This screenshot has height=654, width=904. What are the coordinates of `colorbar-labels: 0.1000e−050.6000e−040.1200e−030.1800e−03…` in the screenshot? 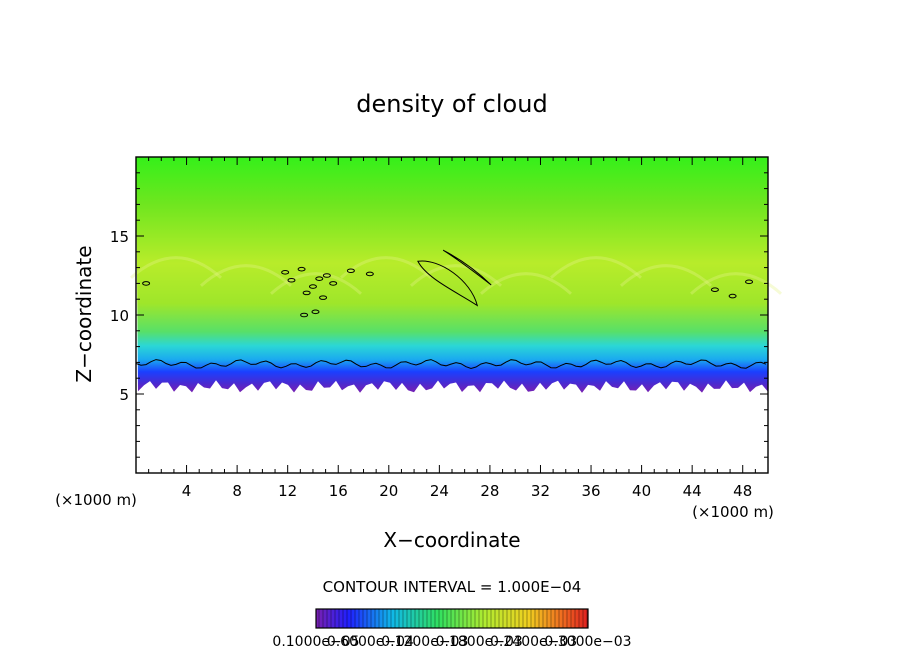 It's located at (451, 642).